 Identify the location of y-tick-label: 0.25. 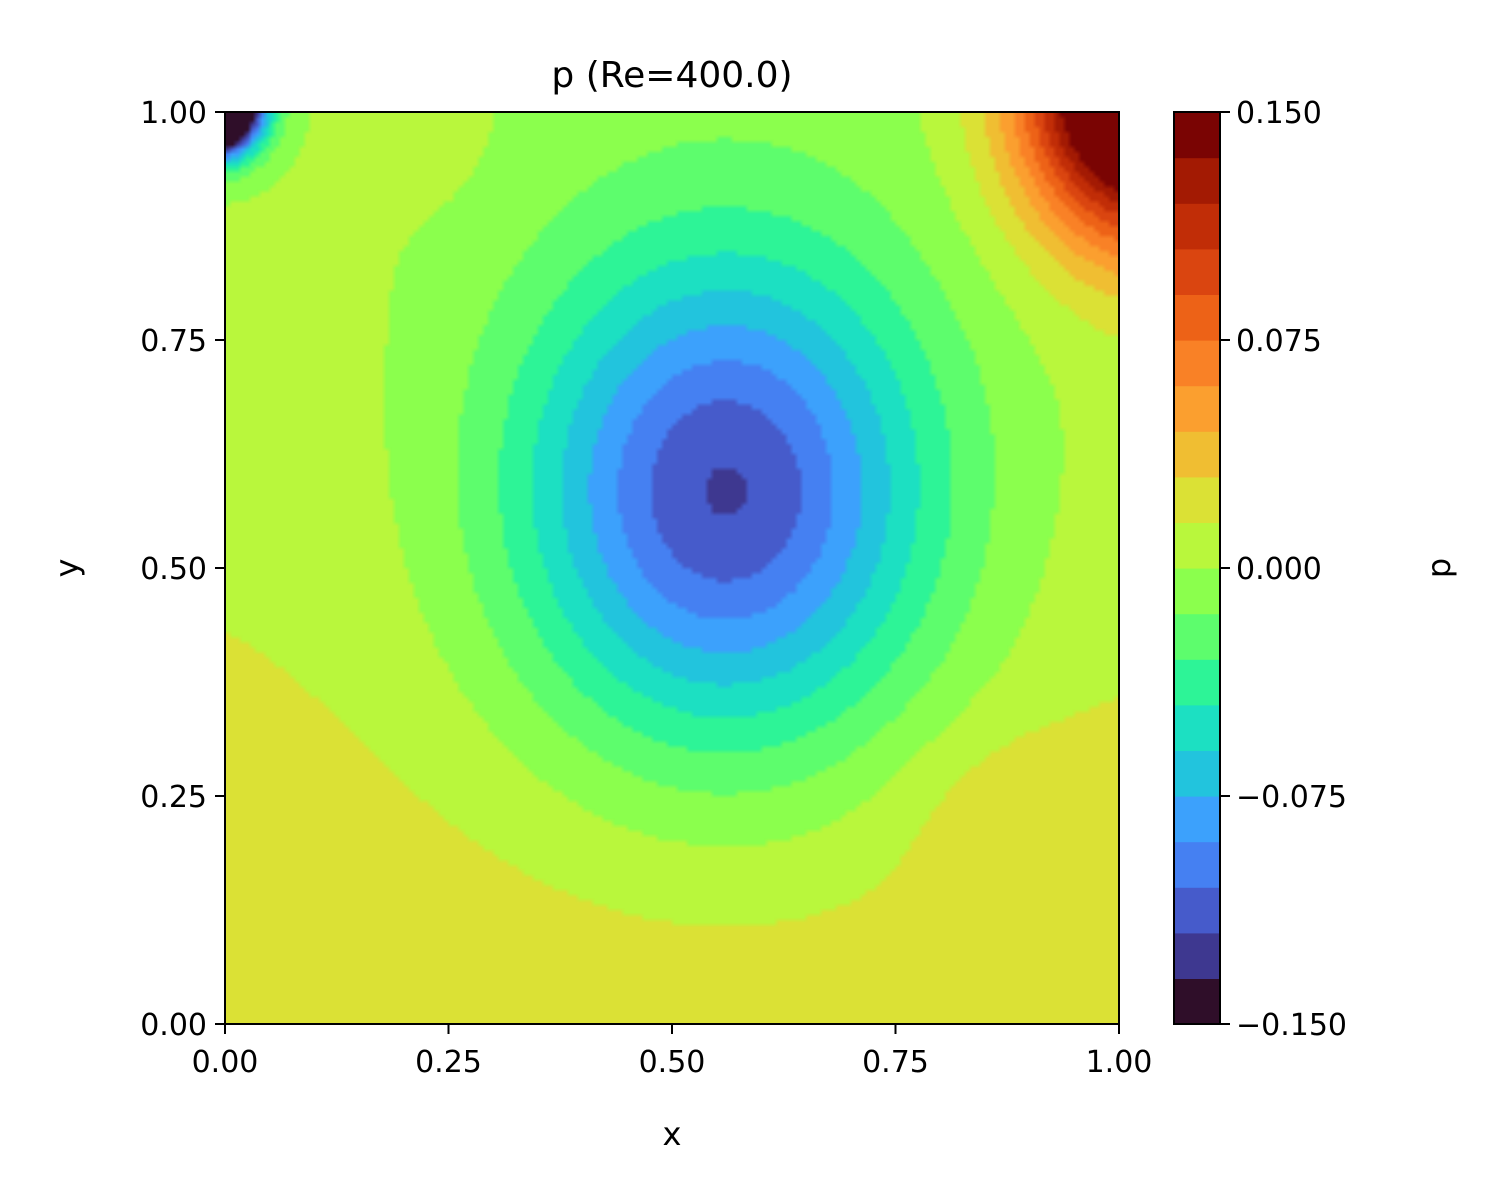
(173, 797).